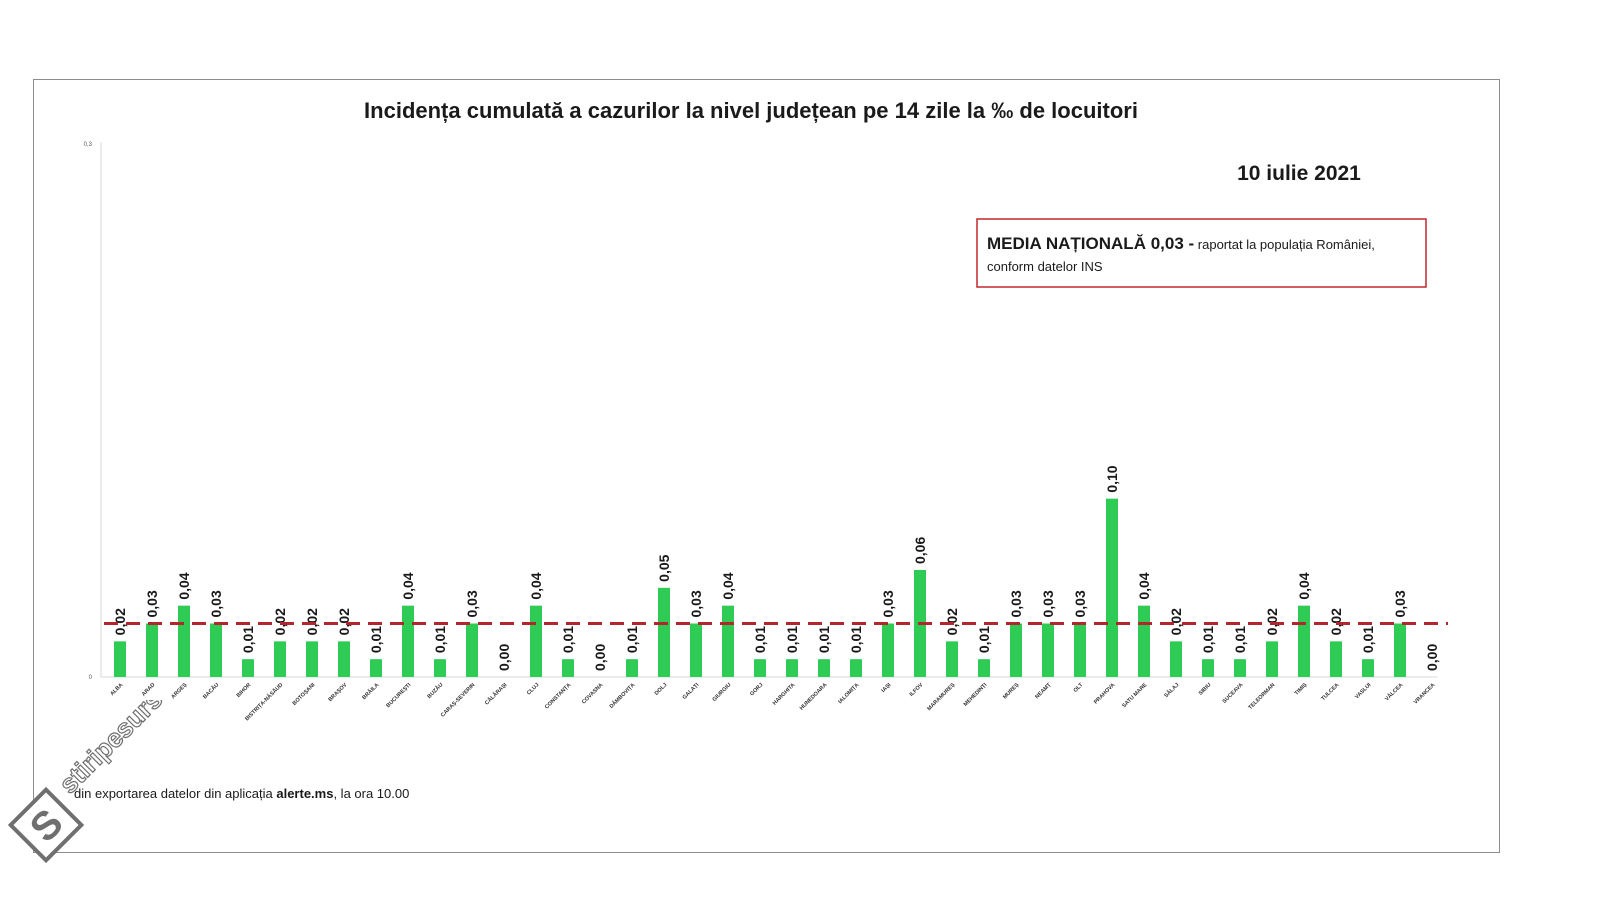 This screenshot has height=900, width=1600. I want to click on national-average-line-2: conform datelor INS, so click(1045, 266).